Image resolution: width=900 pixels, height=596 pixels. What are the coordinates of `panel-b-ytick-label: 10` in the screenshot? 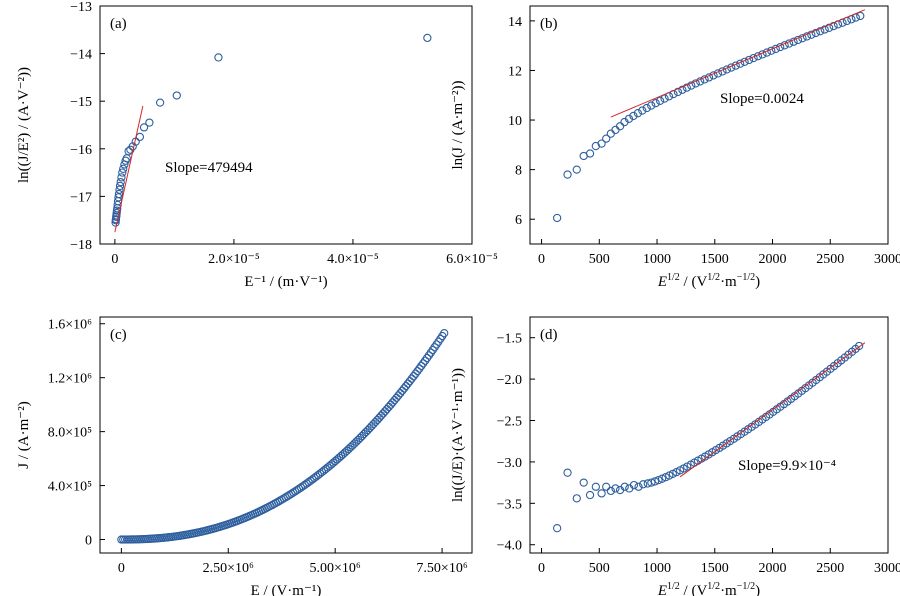 It's located at (515, 121).